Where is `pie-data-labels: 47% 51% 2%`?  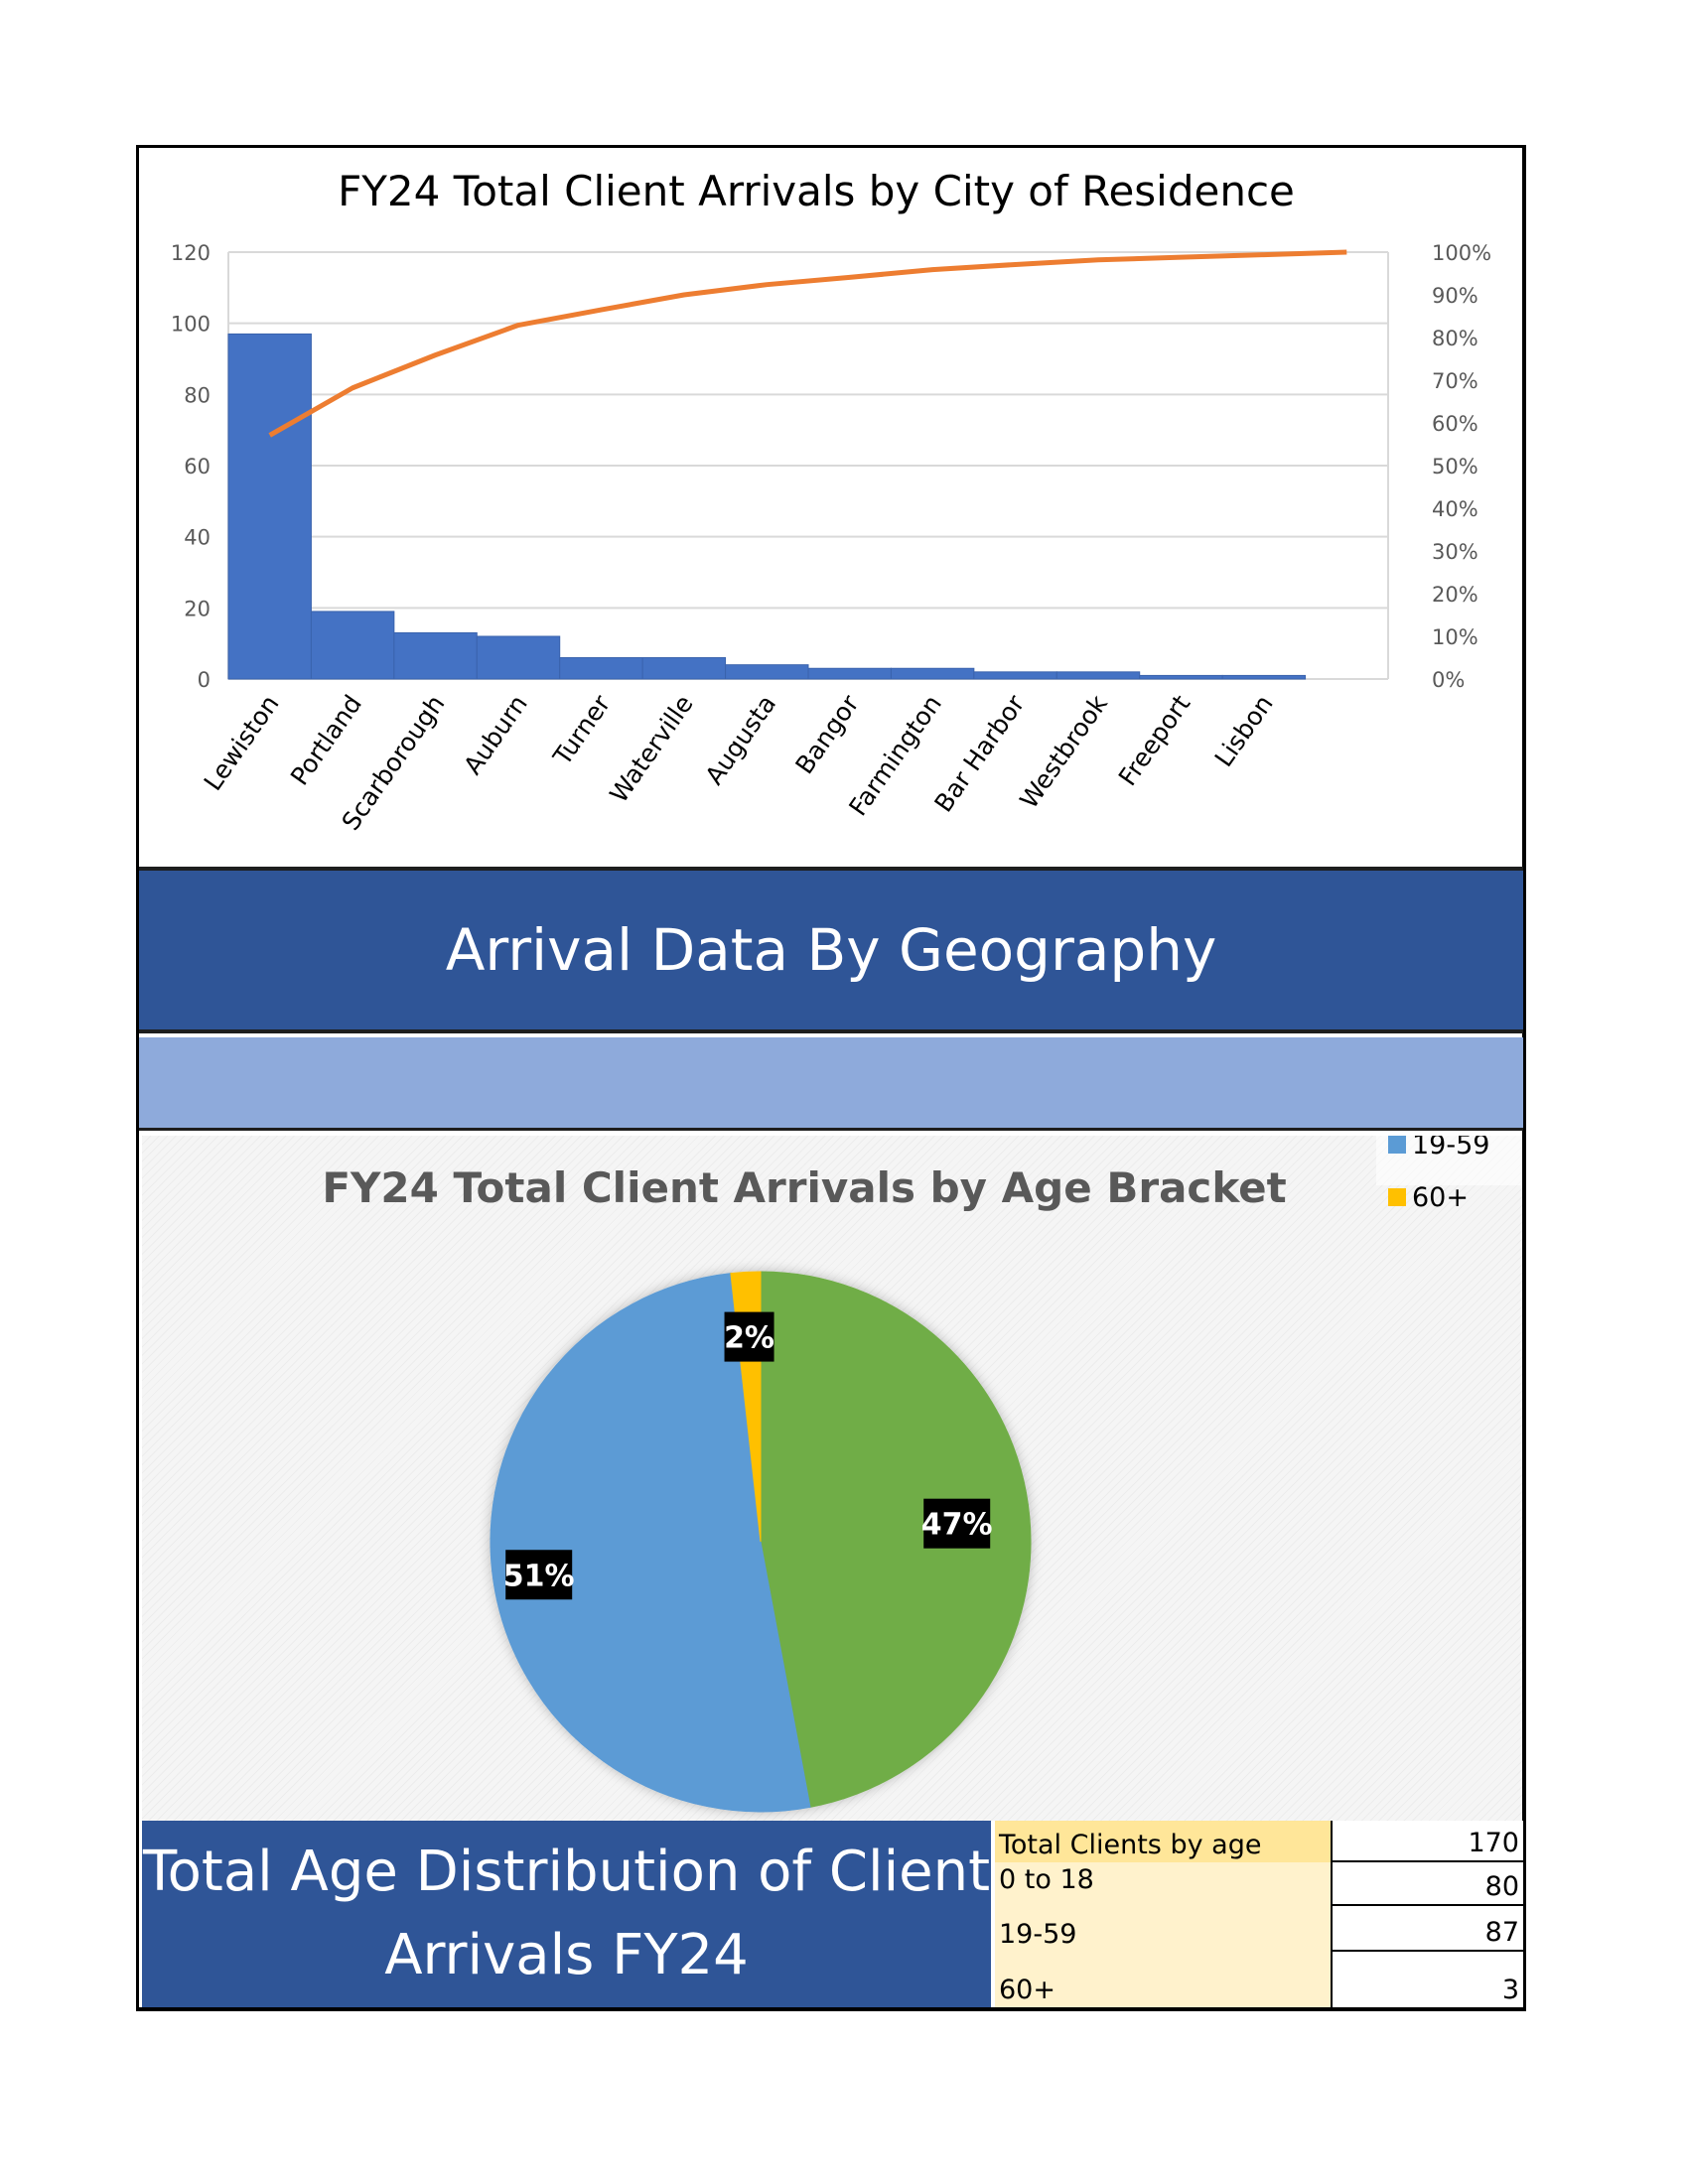
pie-data-labels: 47% 51% 2% is located at coordinates (748, 1455).